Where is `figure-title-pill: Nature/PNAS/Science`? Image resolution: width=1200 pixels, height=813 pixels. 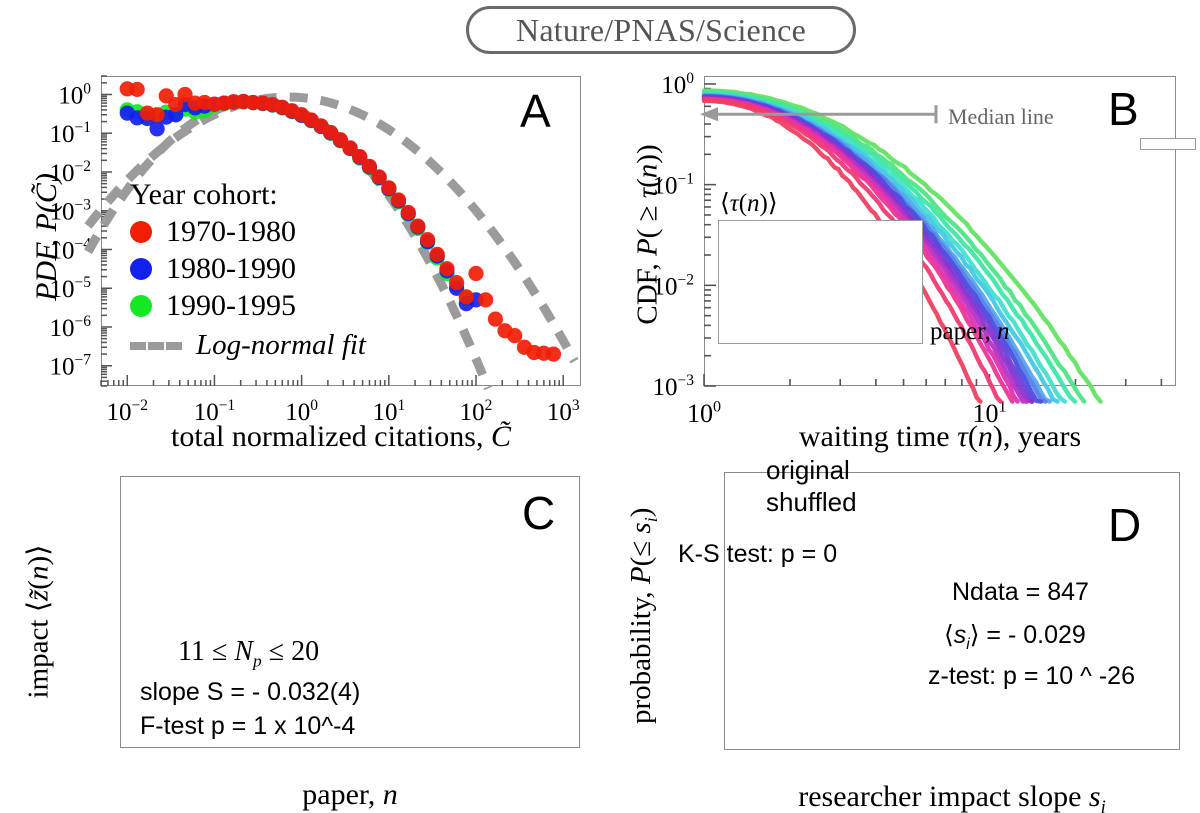
figure-title-pill: Nature/PNAS/Science is located at coordinates (661, 30).